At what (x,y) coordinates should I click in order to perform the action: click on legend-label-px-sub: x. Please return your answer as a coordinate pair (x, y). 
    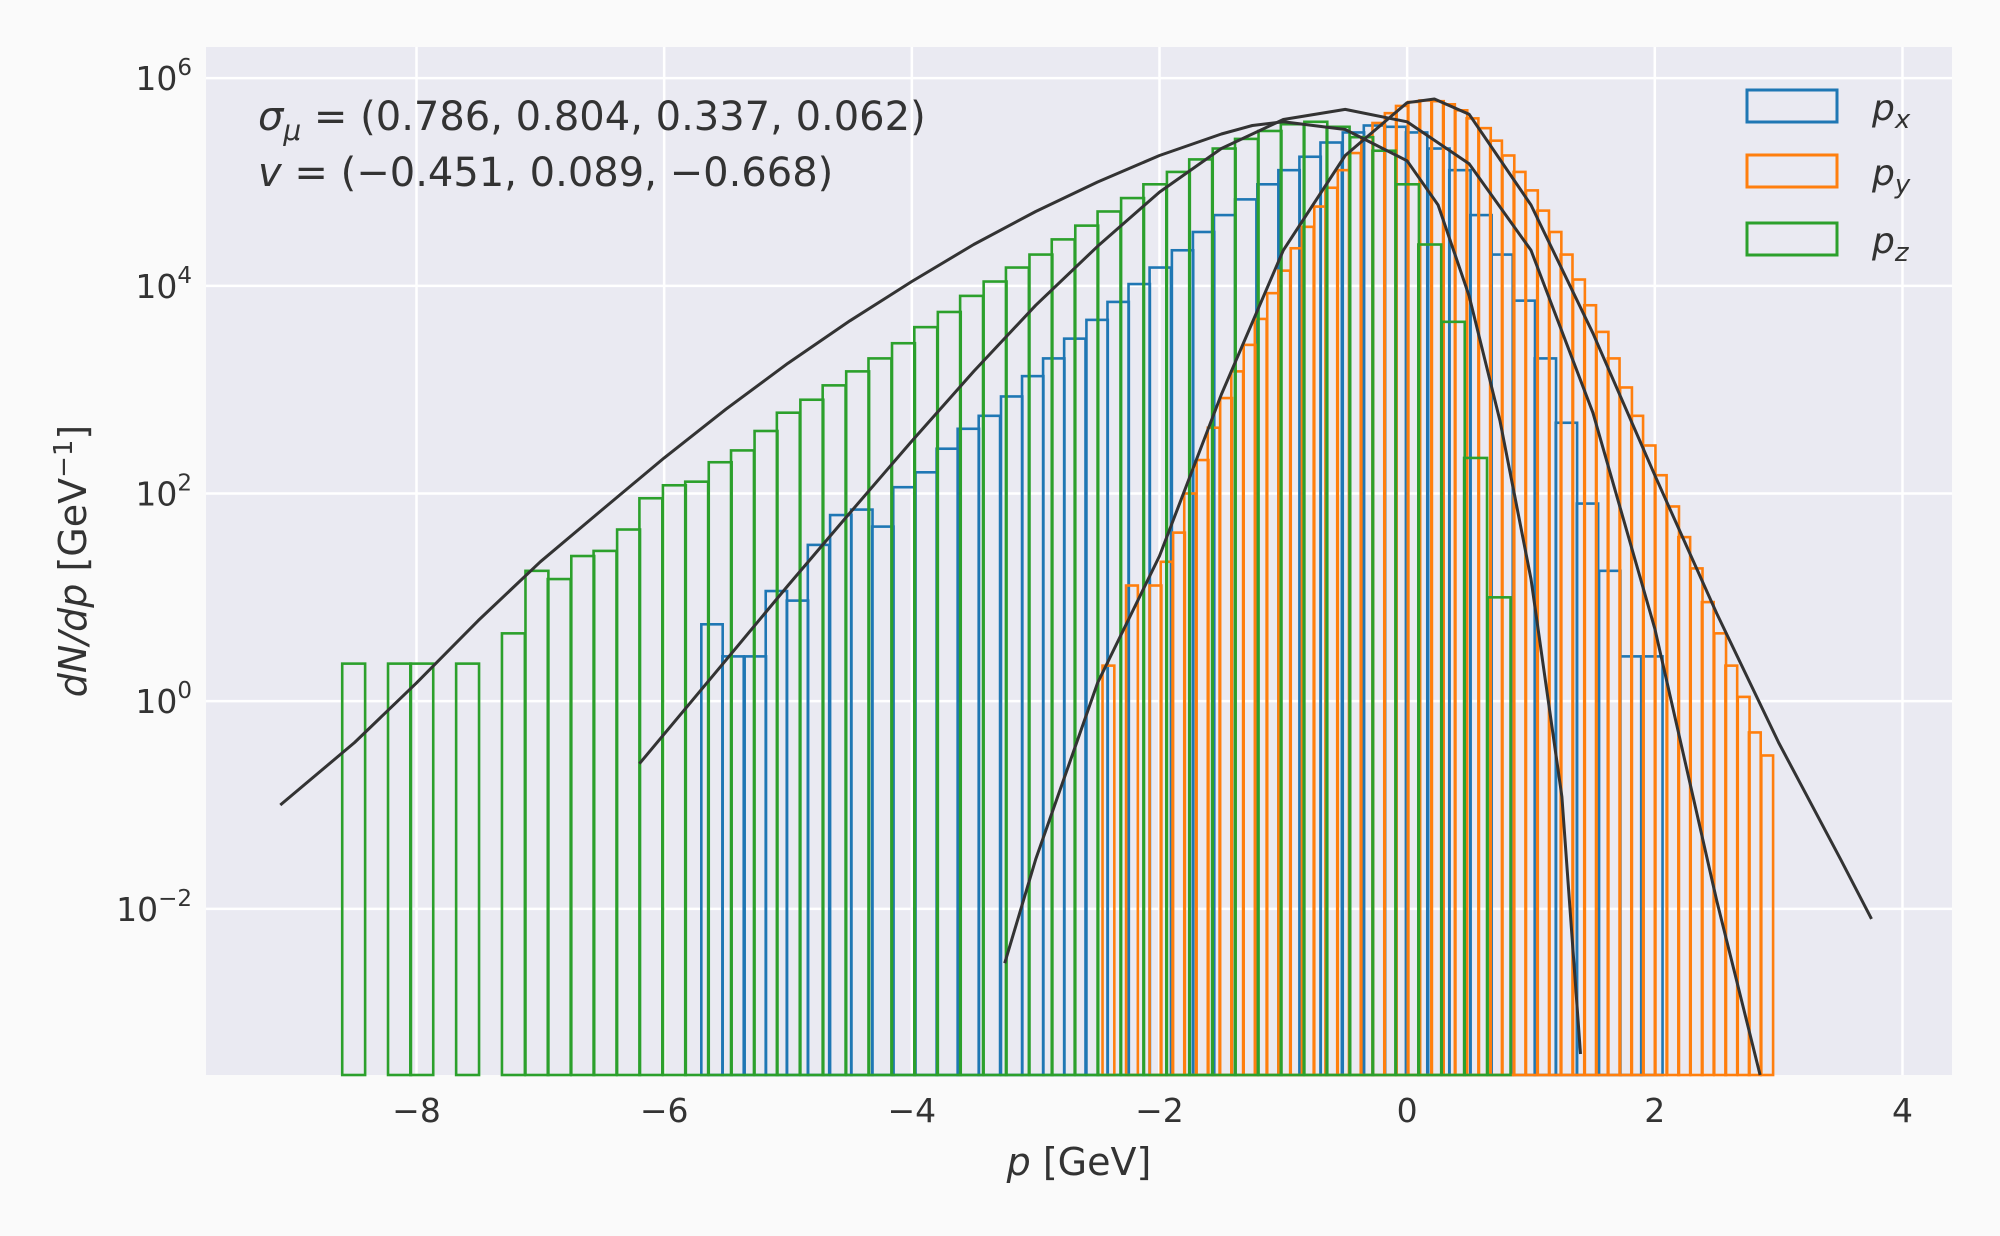
    Looking at the image, I should click on (1902, 120).